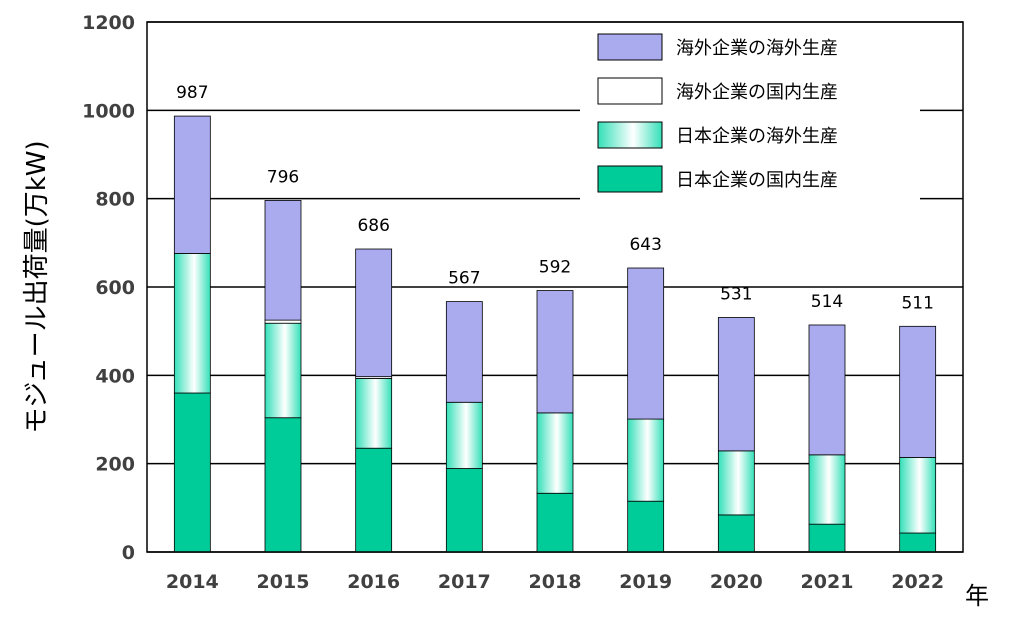  Describe the element at coordinates (115, 376) in the screenshot. I see `y-tick-label: 400` at that location.